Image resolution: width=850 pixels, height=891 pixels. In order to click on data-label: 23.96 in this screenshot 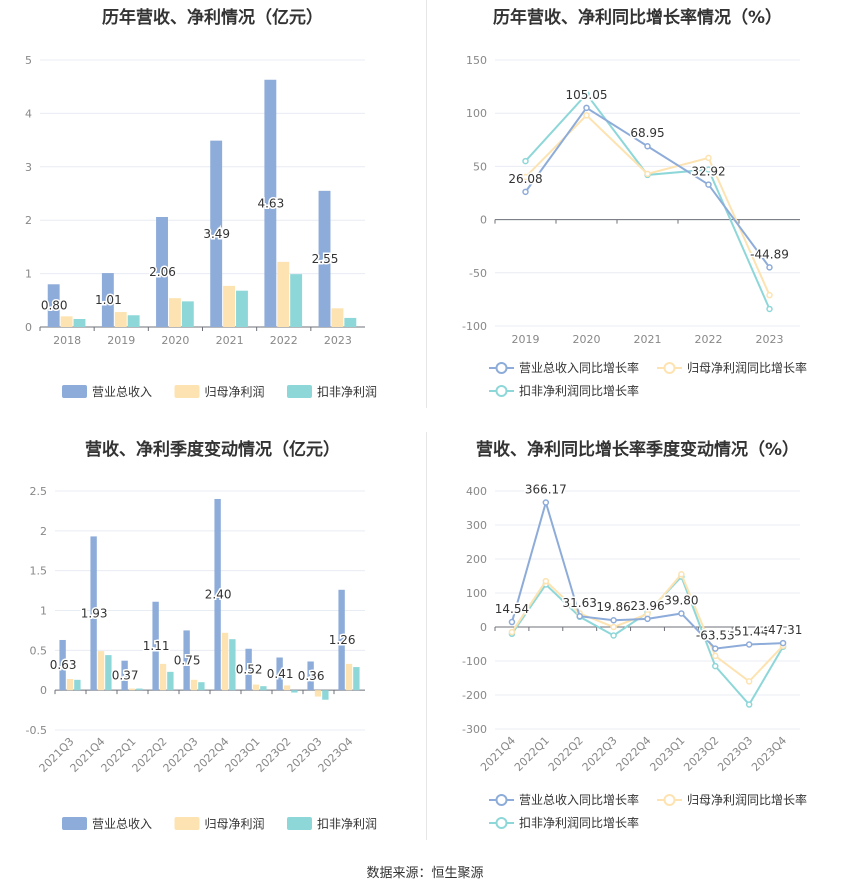, I will do `click(647, 606)`.